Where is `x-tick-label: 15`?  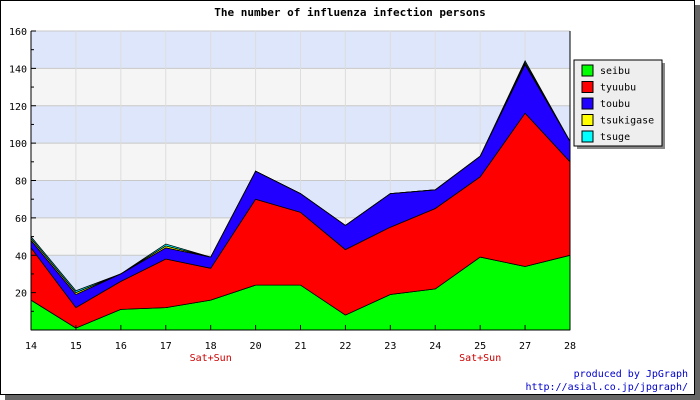
x-tick-label: 15 is located at coordinates (76, 346).